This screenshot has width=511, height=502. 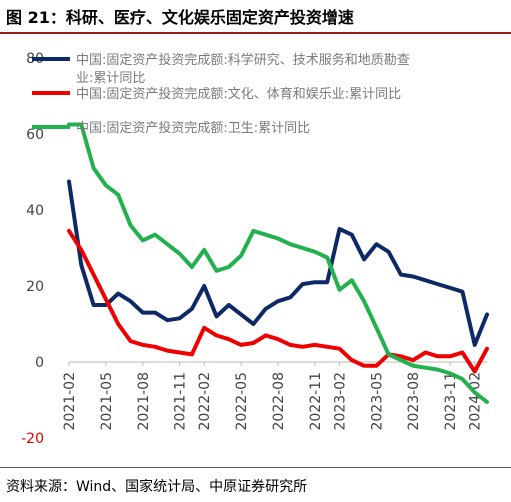 What do you see at coordinates (255, 467) in the screenshot?
I see `footer-rule` at bounding box center [255, 467].